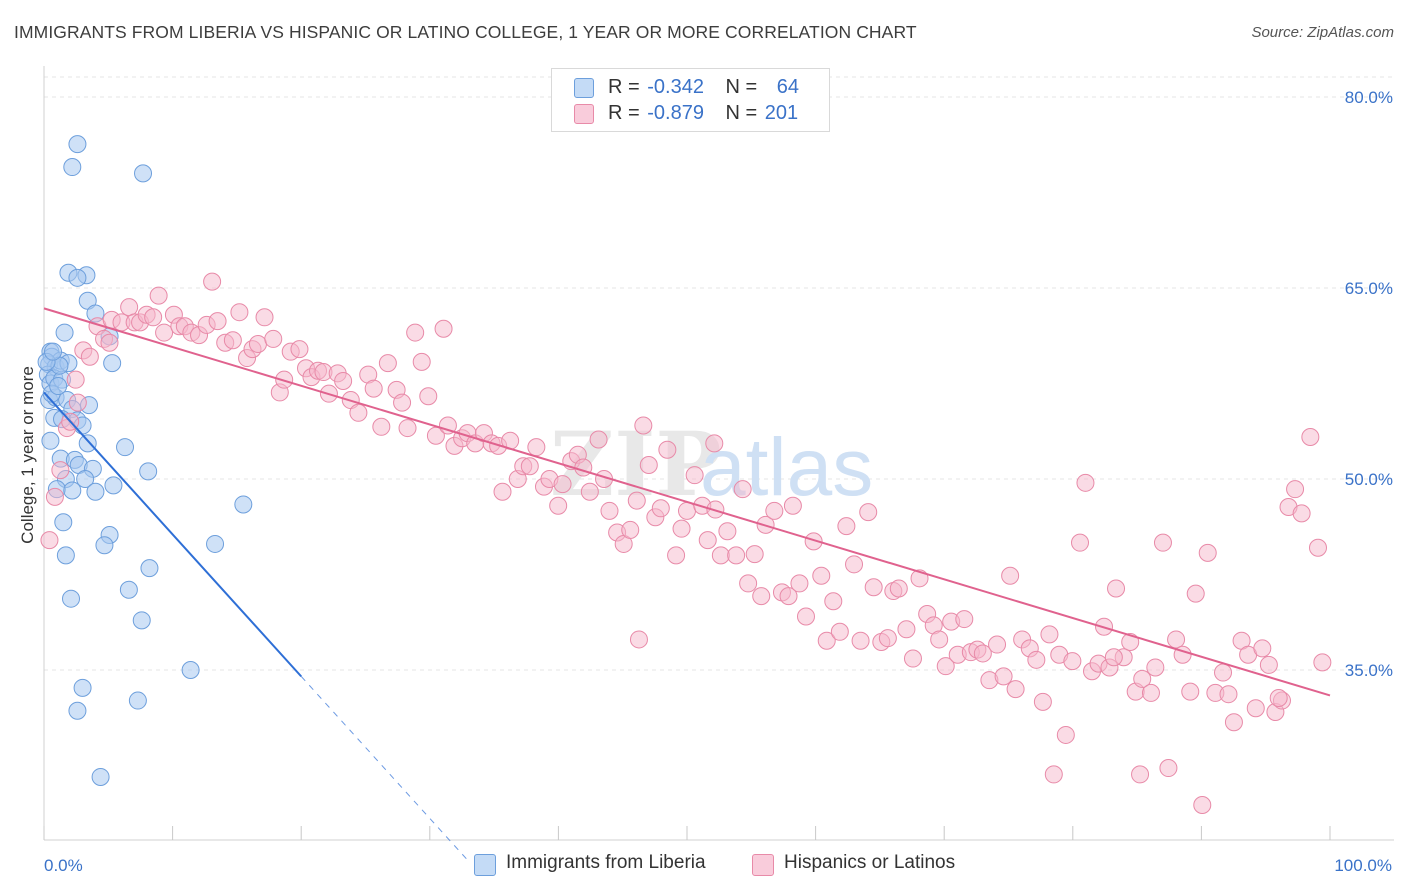 The image size is (1406, 892). I want to click on bottom-legend-swatch-liberia, so click(485, 865).